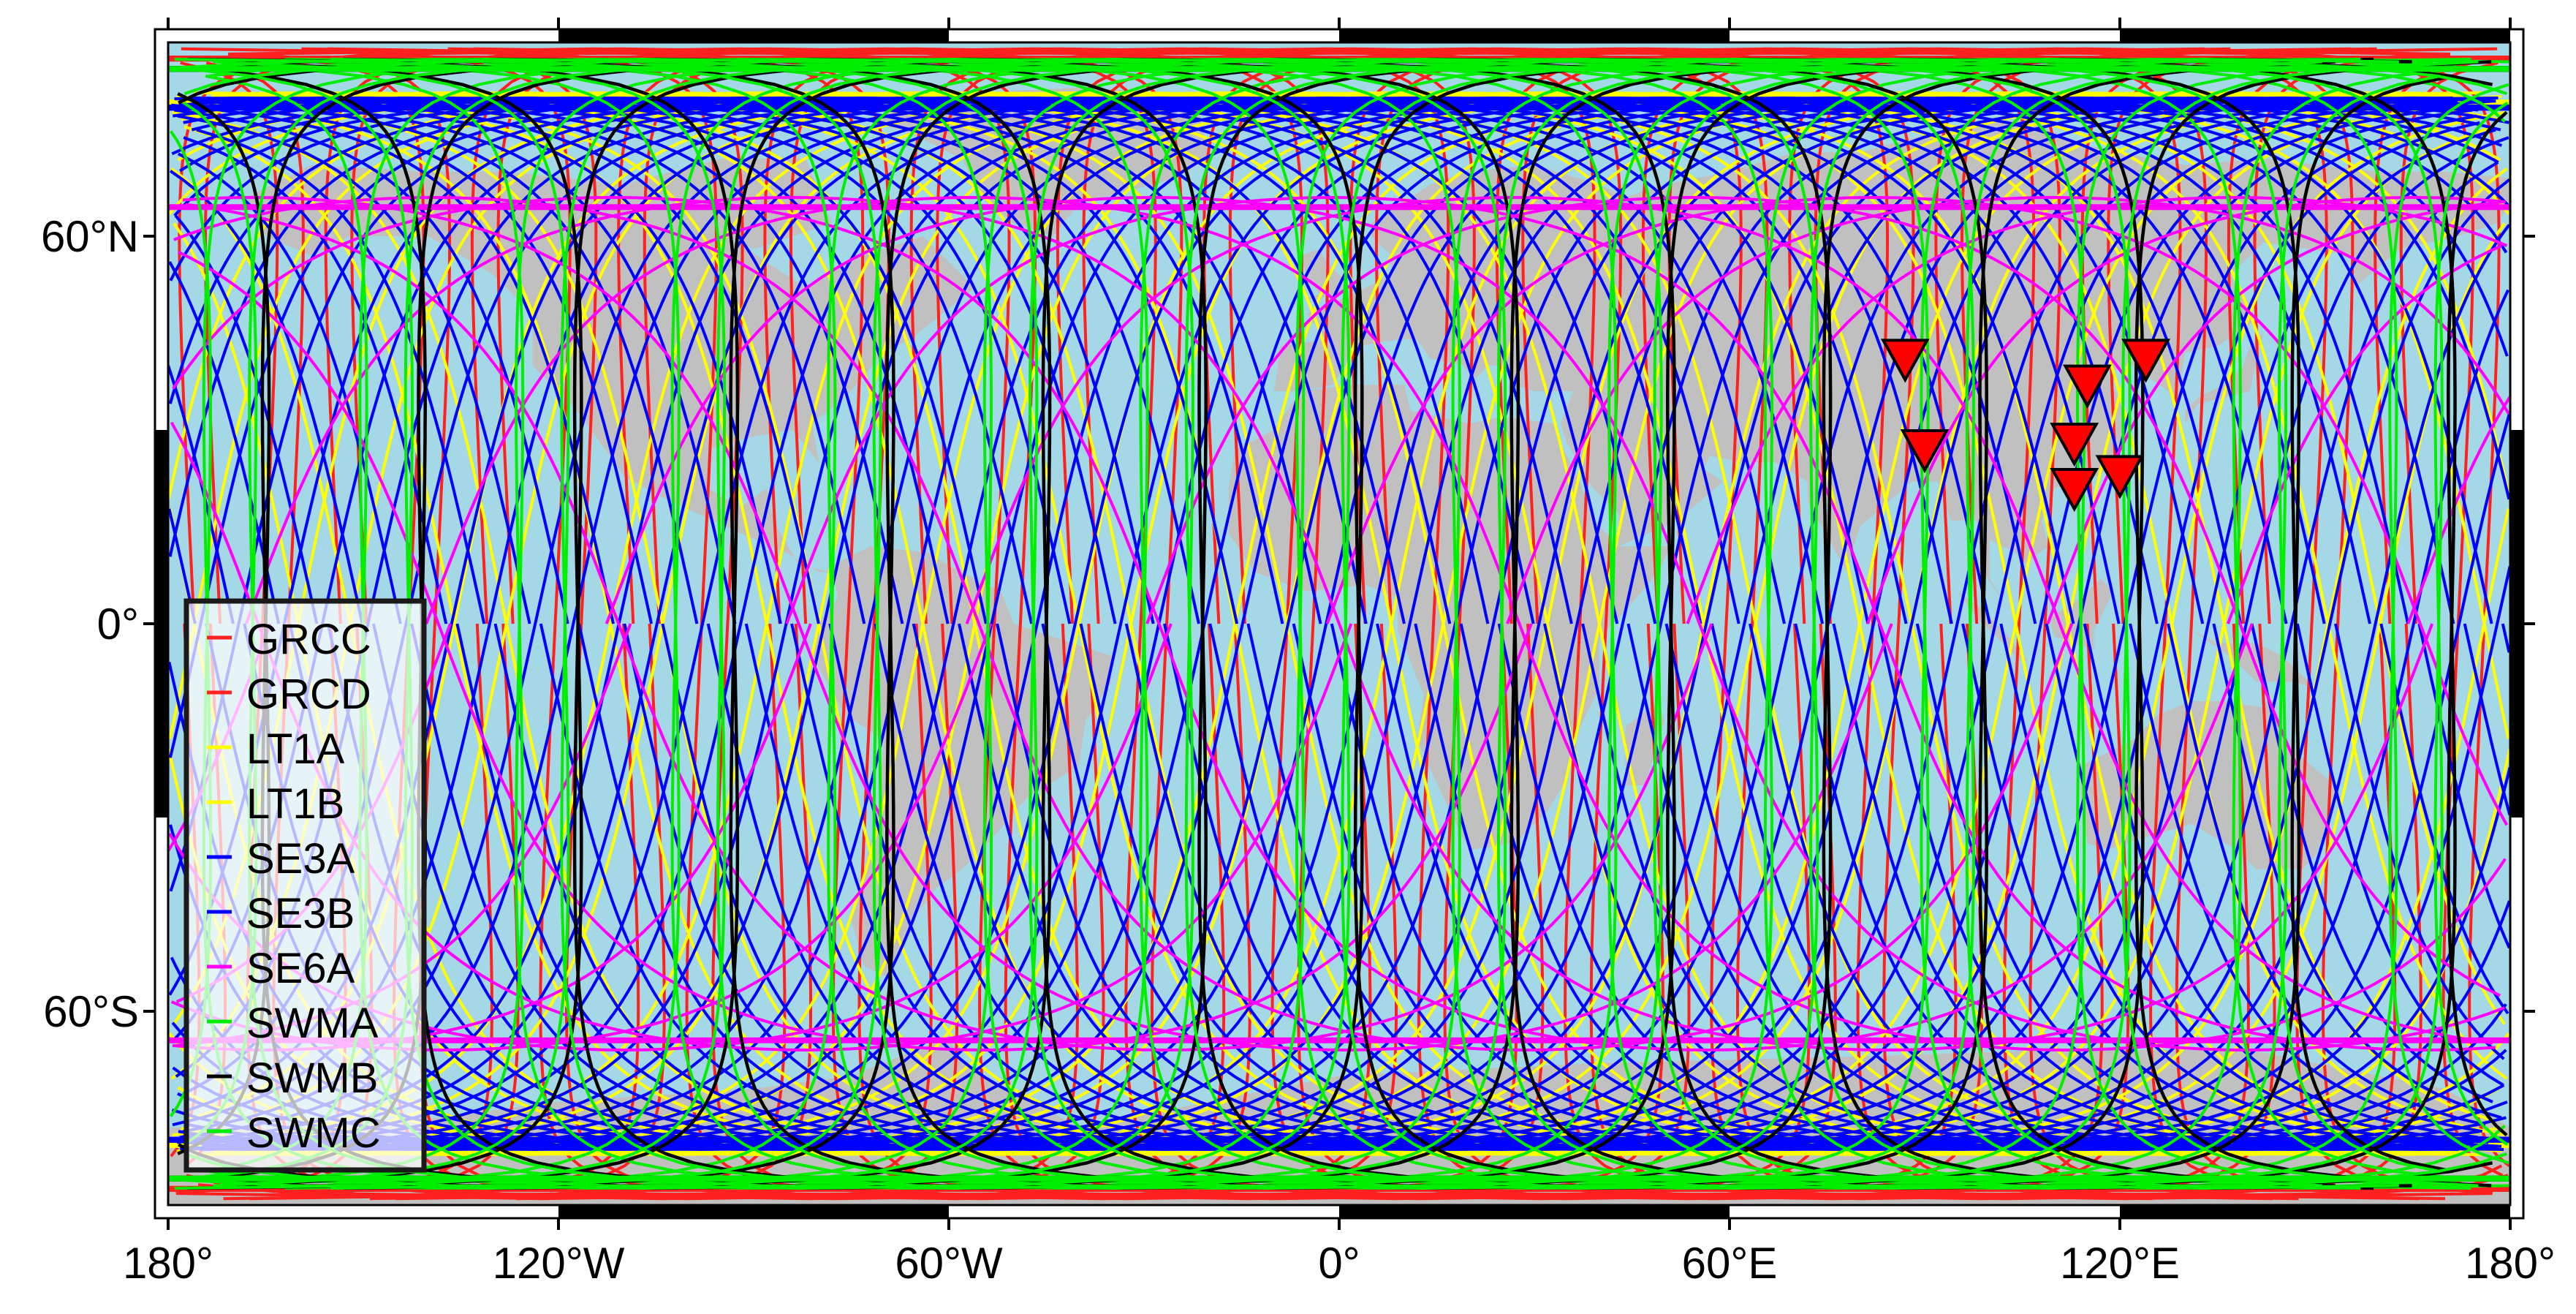  I want to click on legend-label: GRCD, so click(308, 694).